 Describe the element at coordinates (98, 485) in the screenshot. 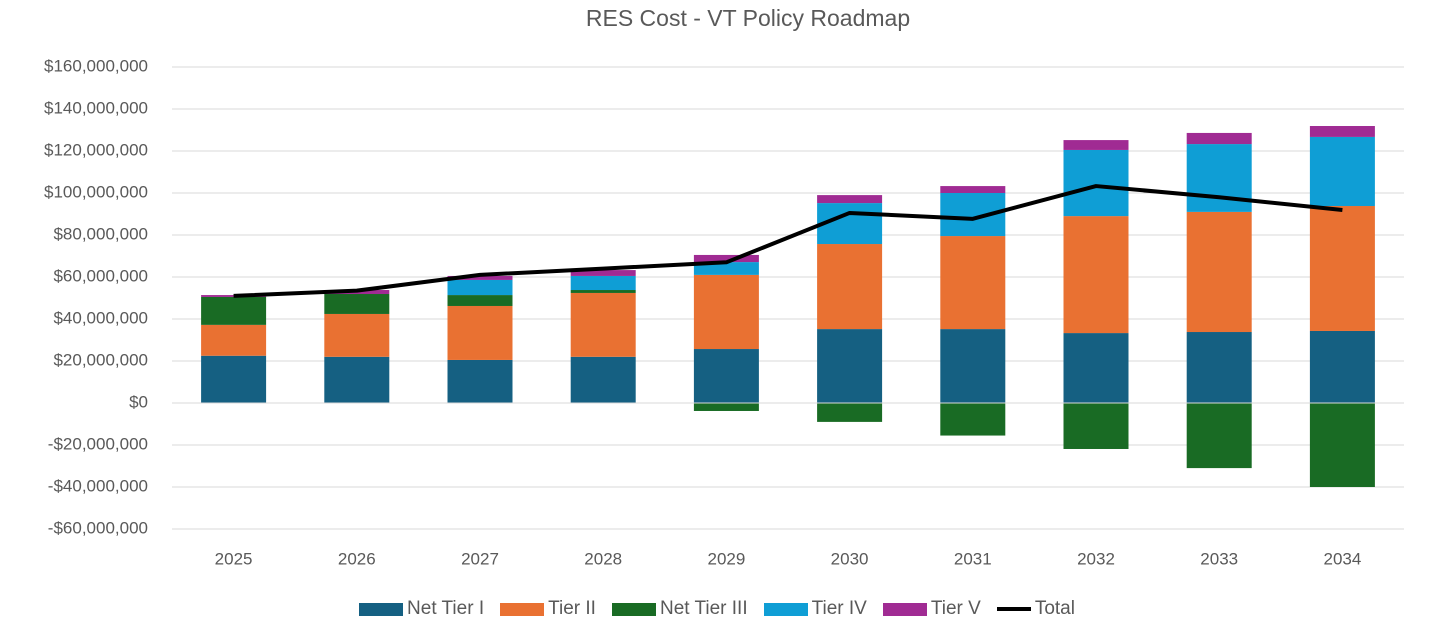

I see `y-tick-label: -$40,000,000` at that location.